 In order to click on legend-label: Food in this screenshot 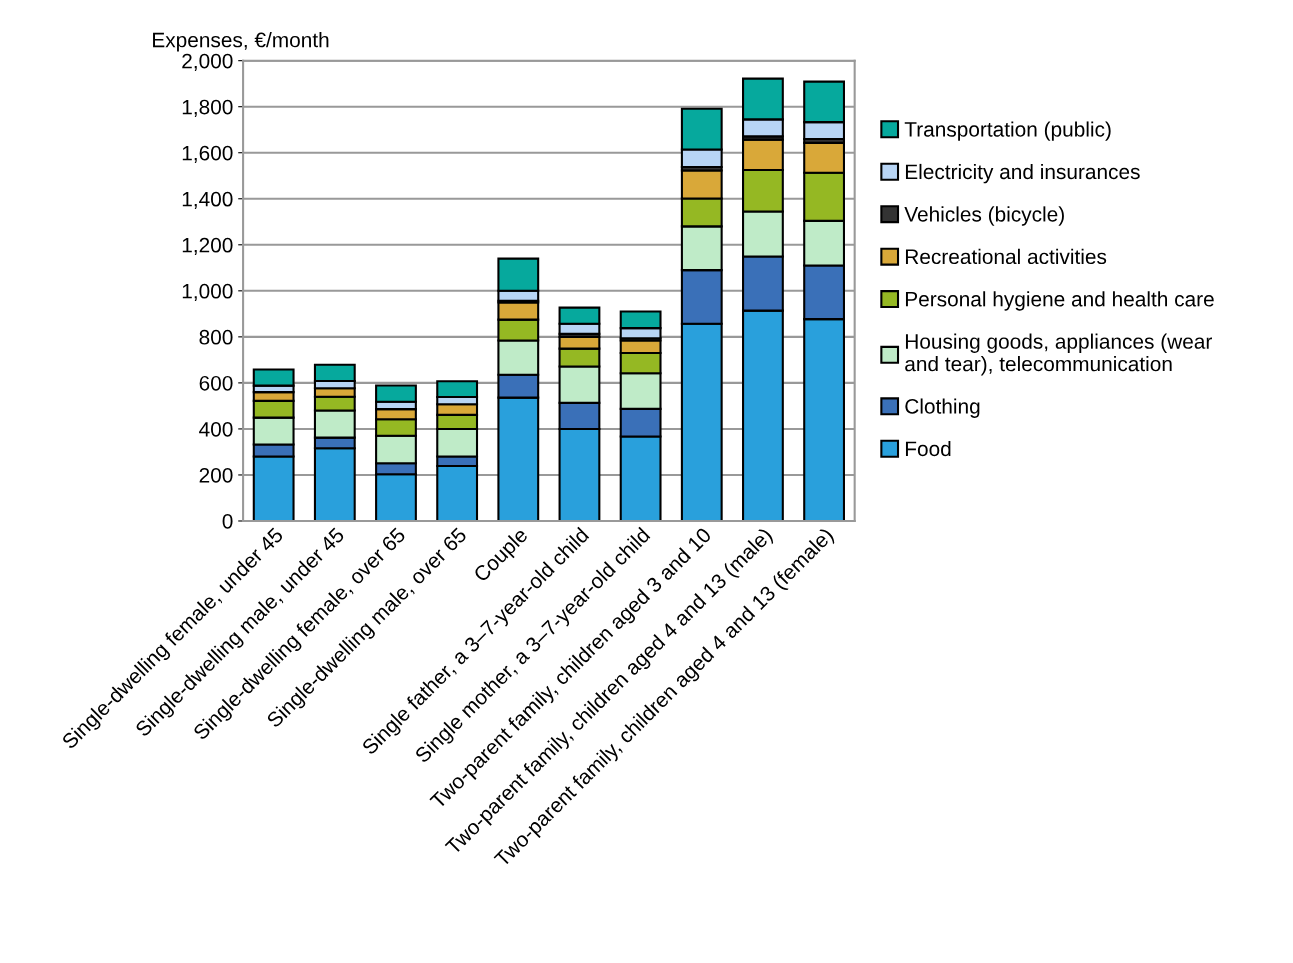, I will do `click(928, 448)`.